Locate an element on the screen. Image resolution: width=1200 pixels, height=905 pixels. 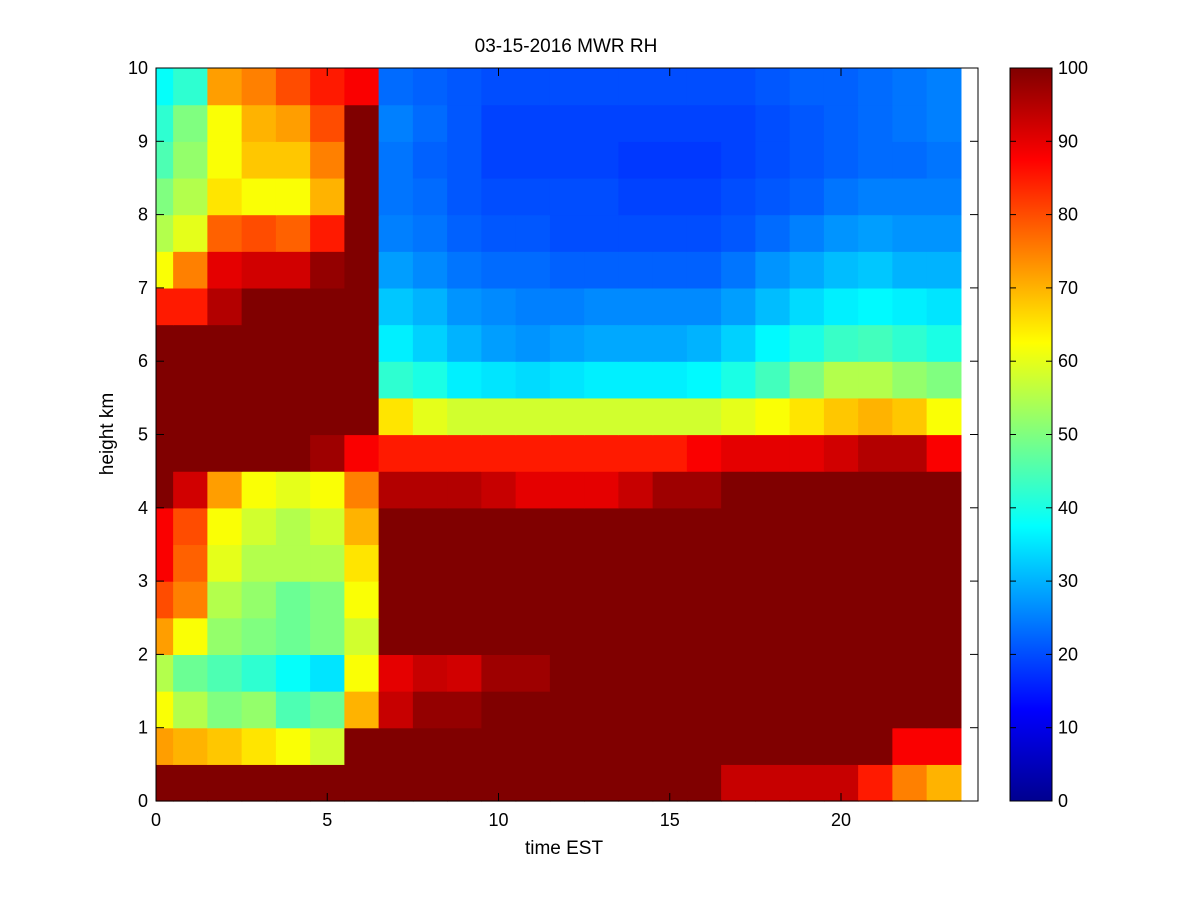
y-axis-label: height km is located at coordinates (107, 434).